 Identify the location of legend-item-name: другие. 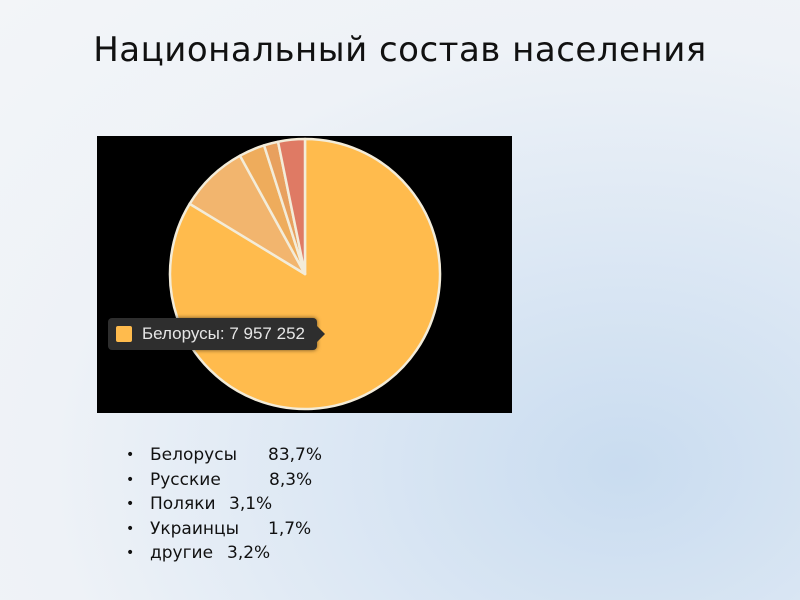
(182, 553).